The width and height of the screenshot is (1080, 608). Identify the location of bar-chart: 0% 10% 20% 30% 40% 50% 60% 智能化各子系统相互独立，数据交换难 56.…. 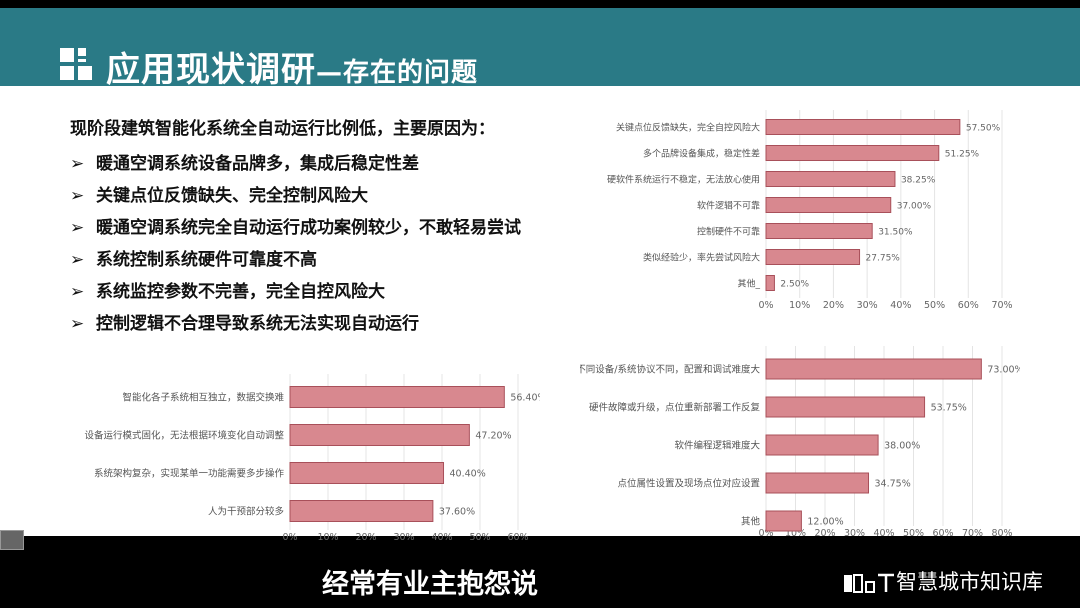
(312, 458).